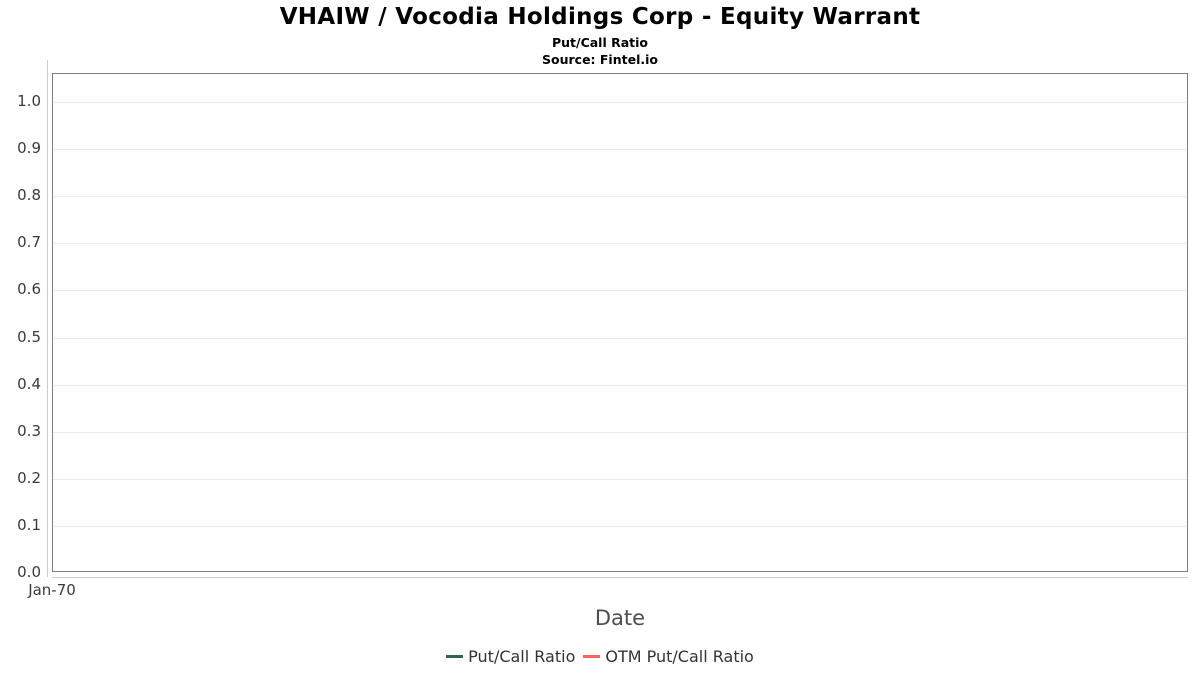  What do you see at coordinates (29, 242) in the screenshot?
I see `y-tick-label: 0.7` at bounding box center [29, 242].